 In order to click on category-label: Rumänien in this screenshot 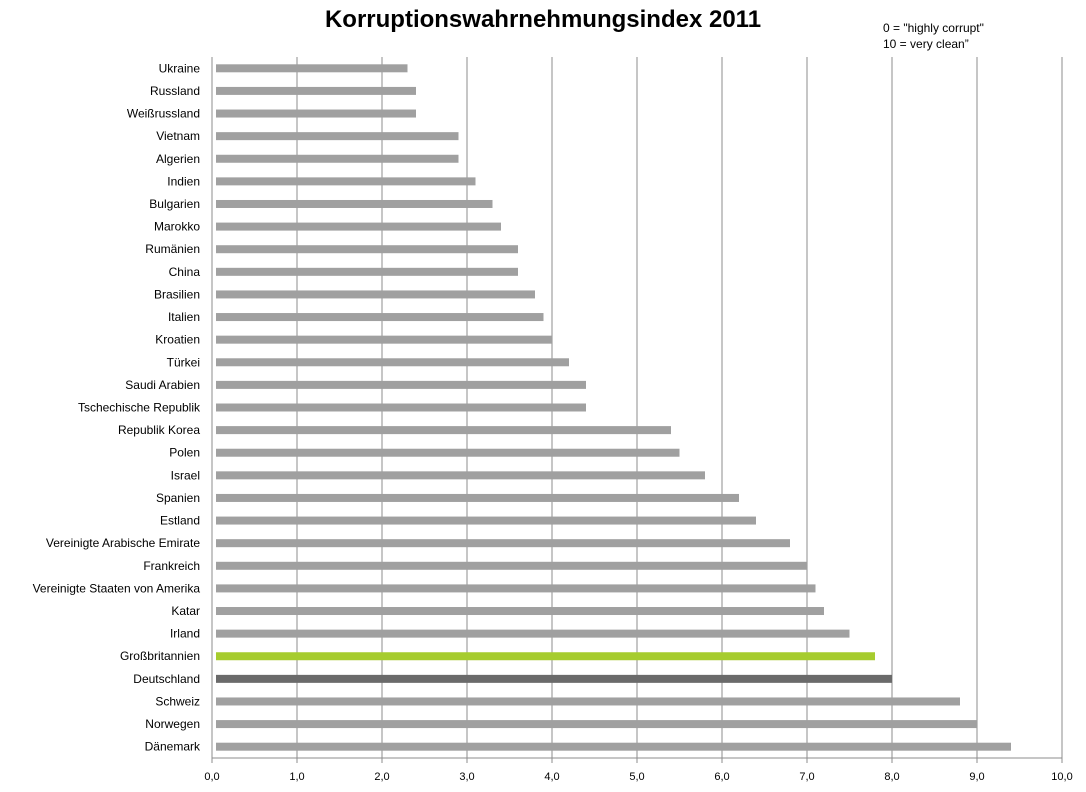, I will do `click(172, 249)`.